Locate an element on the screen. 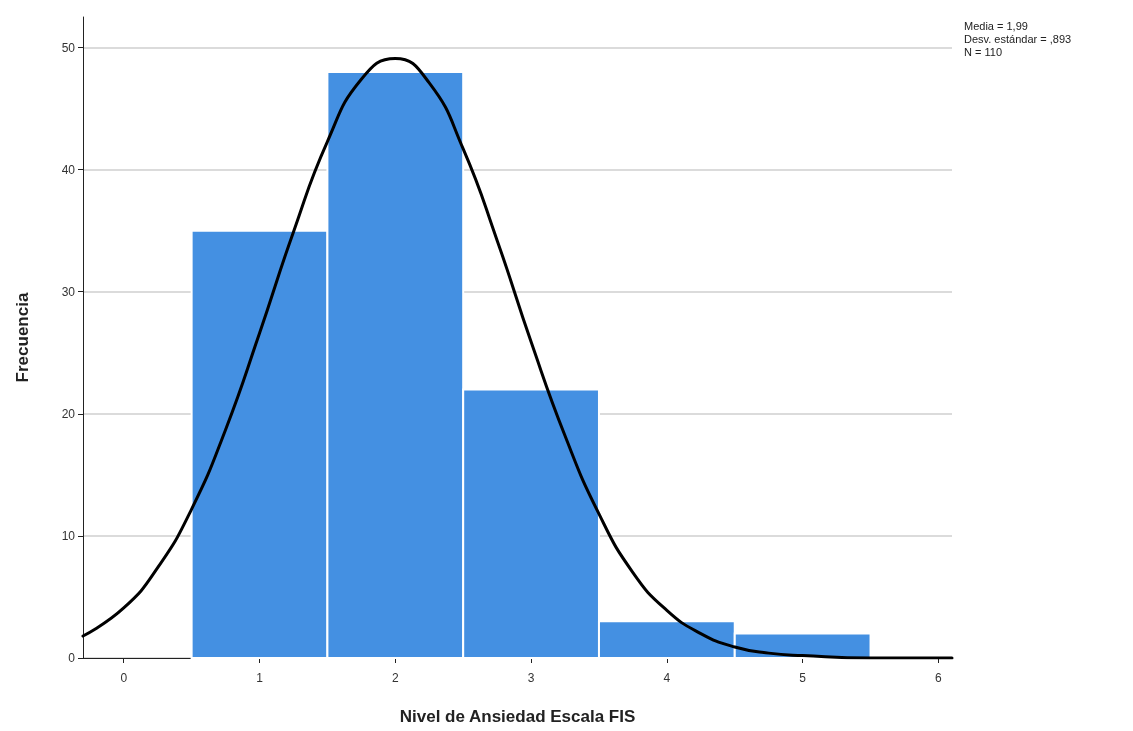 The image size is (1133, 731). text: Desv. estándar = ,893 is located at coordinates (1018, 38).